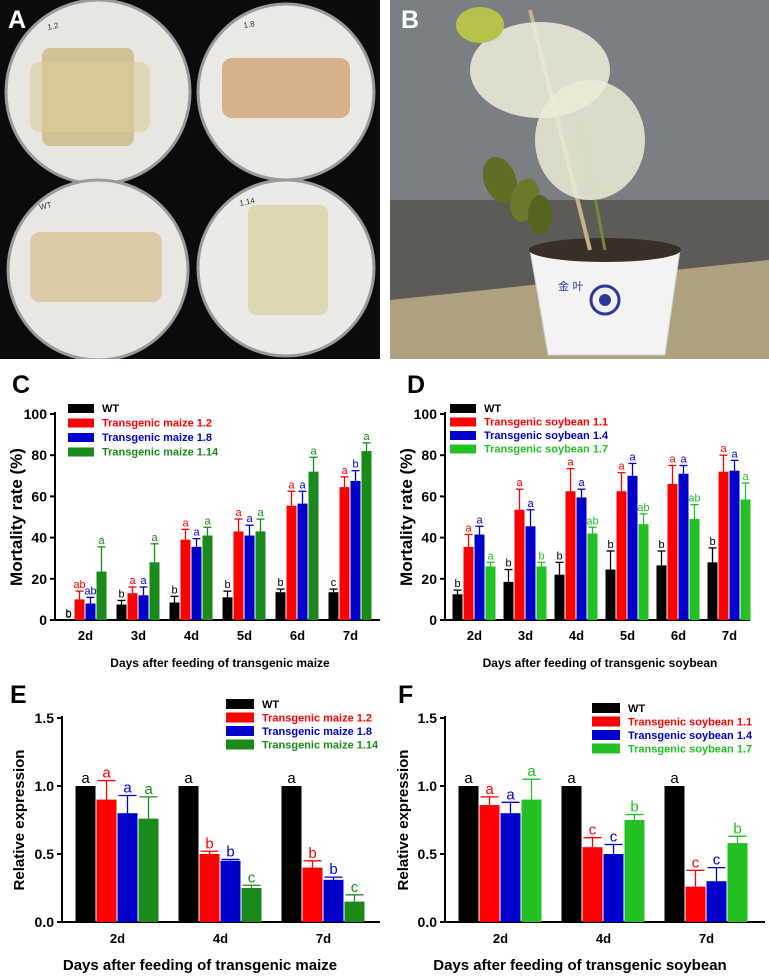 The height and width of the screenshot is (976, 769). What do you see at coordinates (45, 206) in the screenshot?
I see `dish-label: WT` at bounding box center [45, 206].